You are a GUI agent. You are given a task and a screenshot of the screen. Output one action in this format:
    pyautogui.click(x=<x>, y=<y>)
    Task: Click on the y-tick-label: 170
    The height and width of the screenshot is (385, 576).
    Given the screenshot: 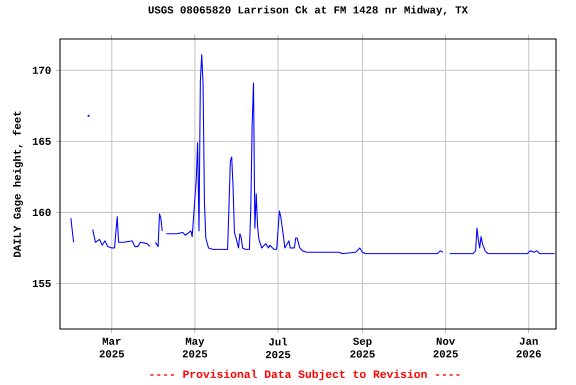 What is the action you would take?
    pyautogui.click(x=41, y=70)
    